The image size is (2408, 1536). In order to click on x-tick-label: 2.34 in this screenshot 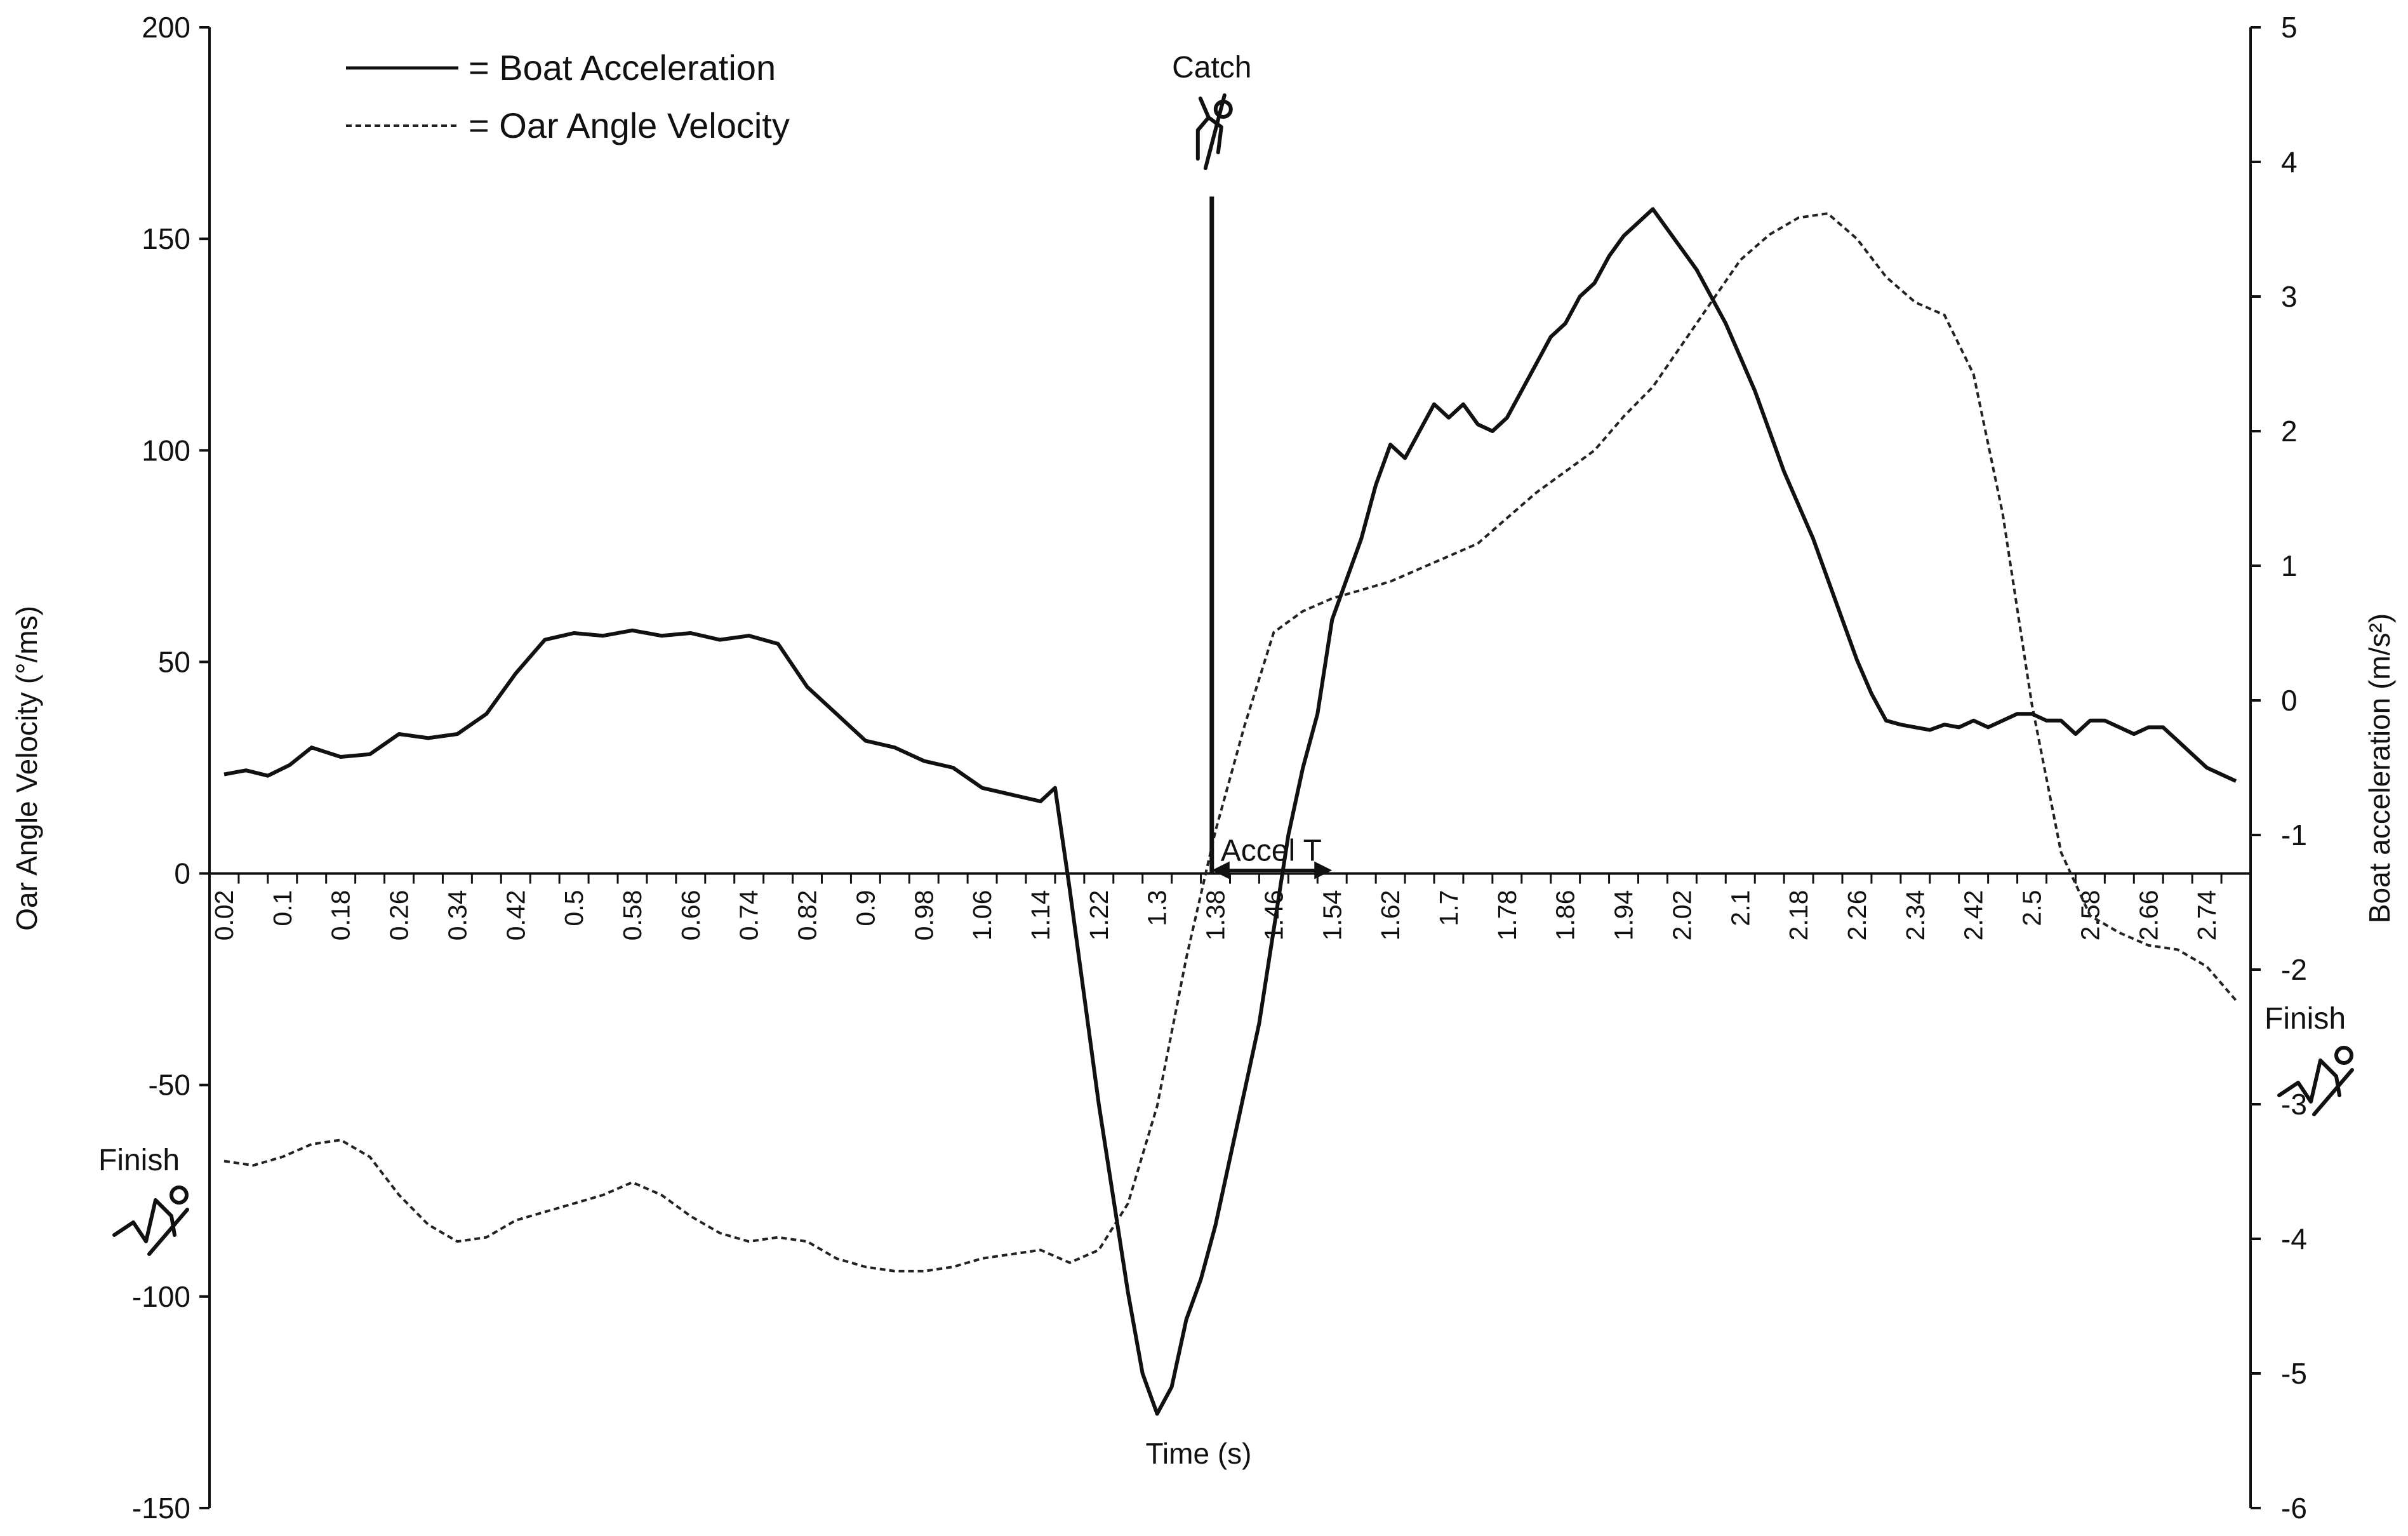, I will do `click(1915, 916)`.